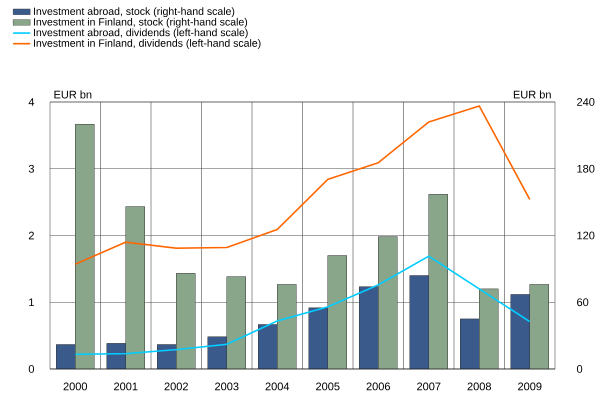 This screenshot has height=403, width=598. Describe the element at coordinates (585, 236) in the screenshot. I see `y2-tick-label: 120` at that location.